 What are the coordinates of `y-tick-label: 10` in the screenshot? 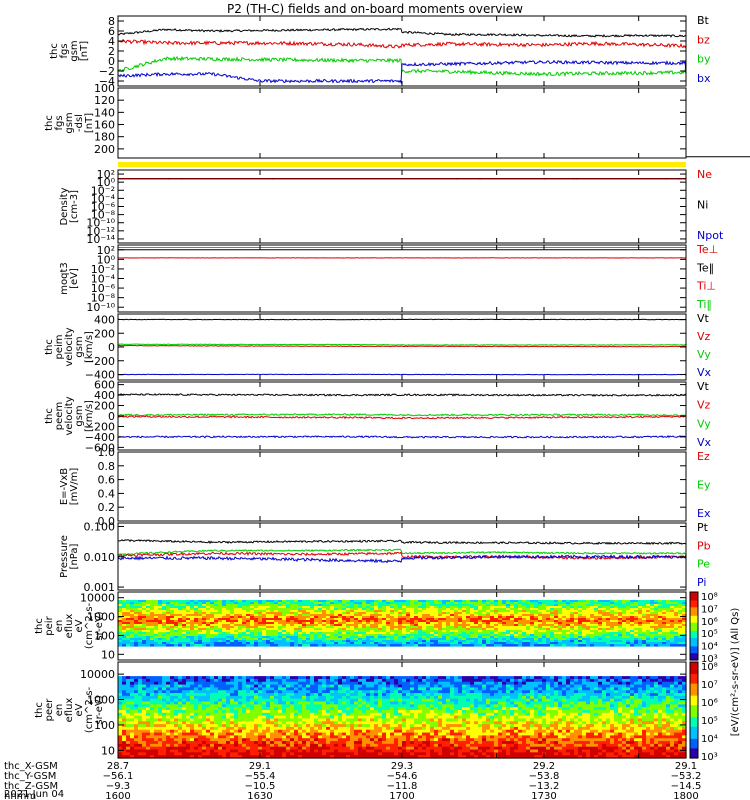 It's located at (108, 654).